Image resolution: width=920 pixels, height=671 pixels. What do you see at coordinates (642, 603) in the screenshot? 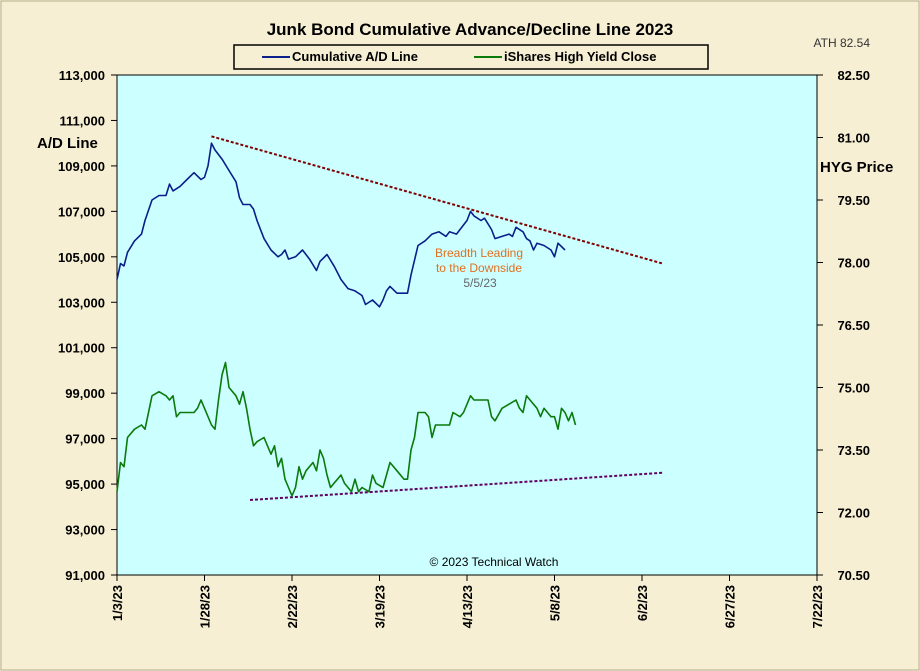
I see `x-tick-label: 6/2/23` at bounding box center [642, 603].